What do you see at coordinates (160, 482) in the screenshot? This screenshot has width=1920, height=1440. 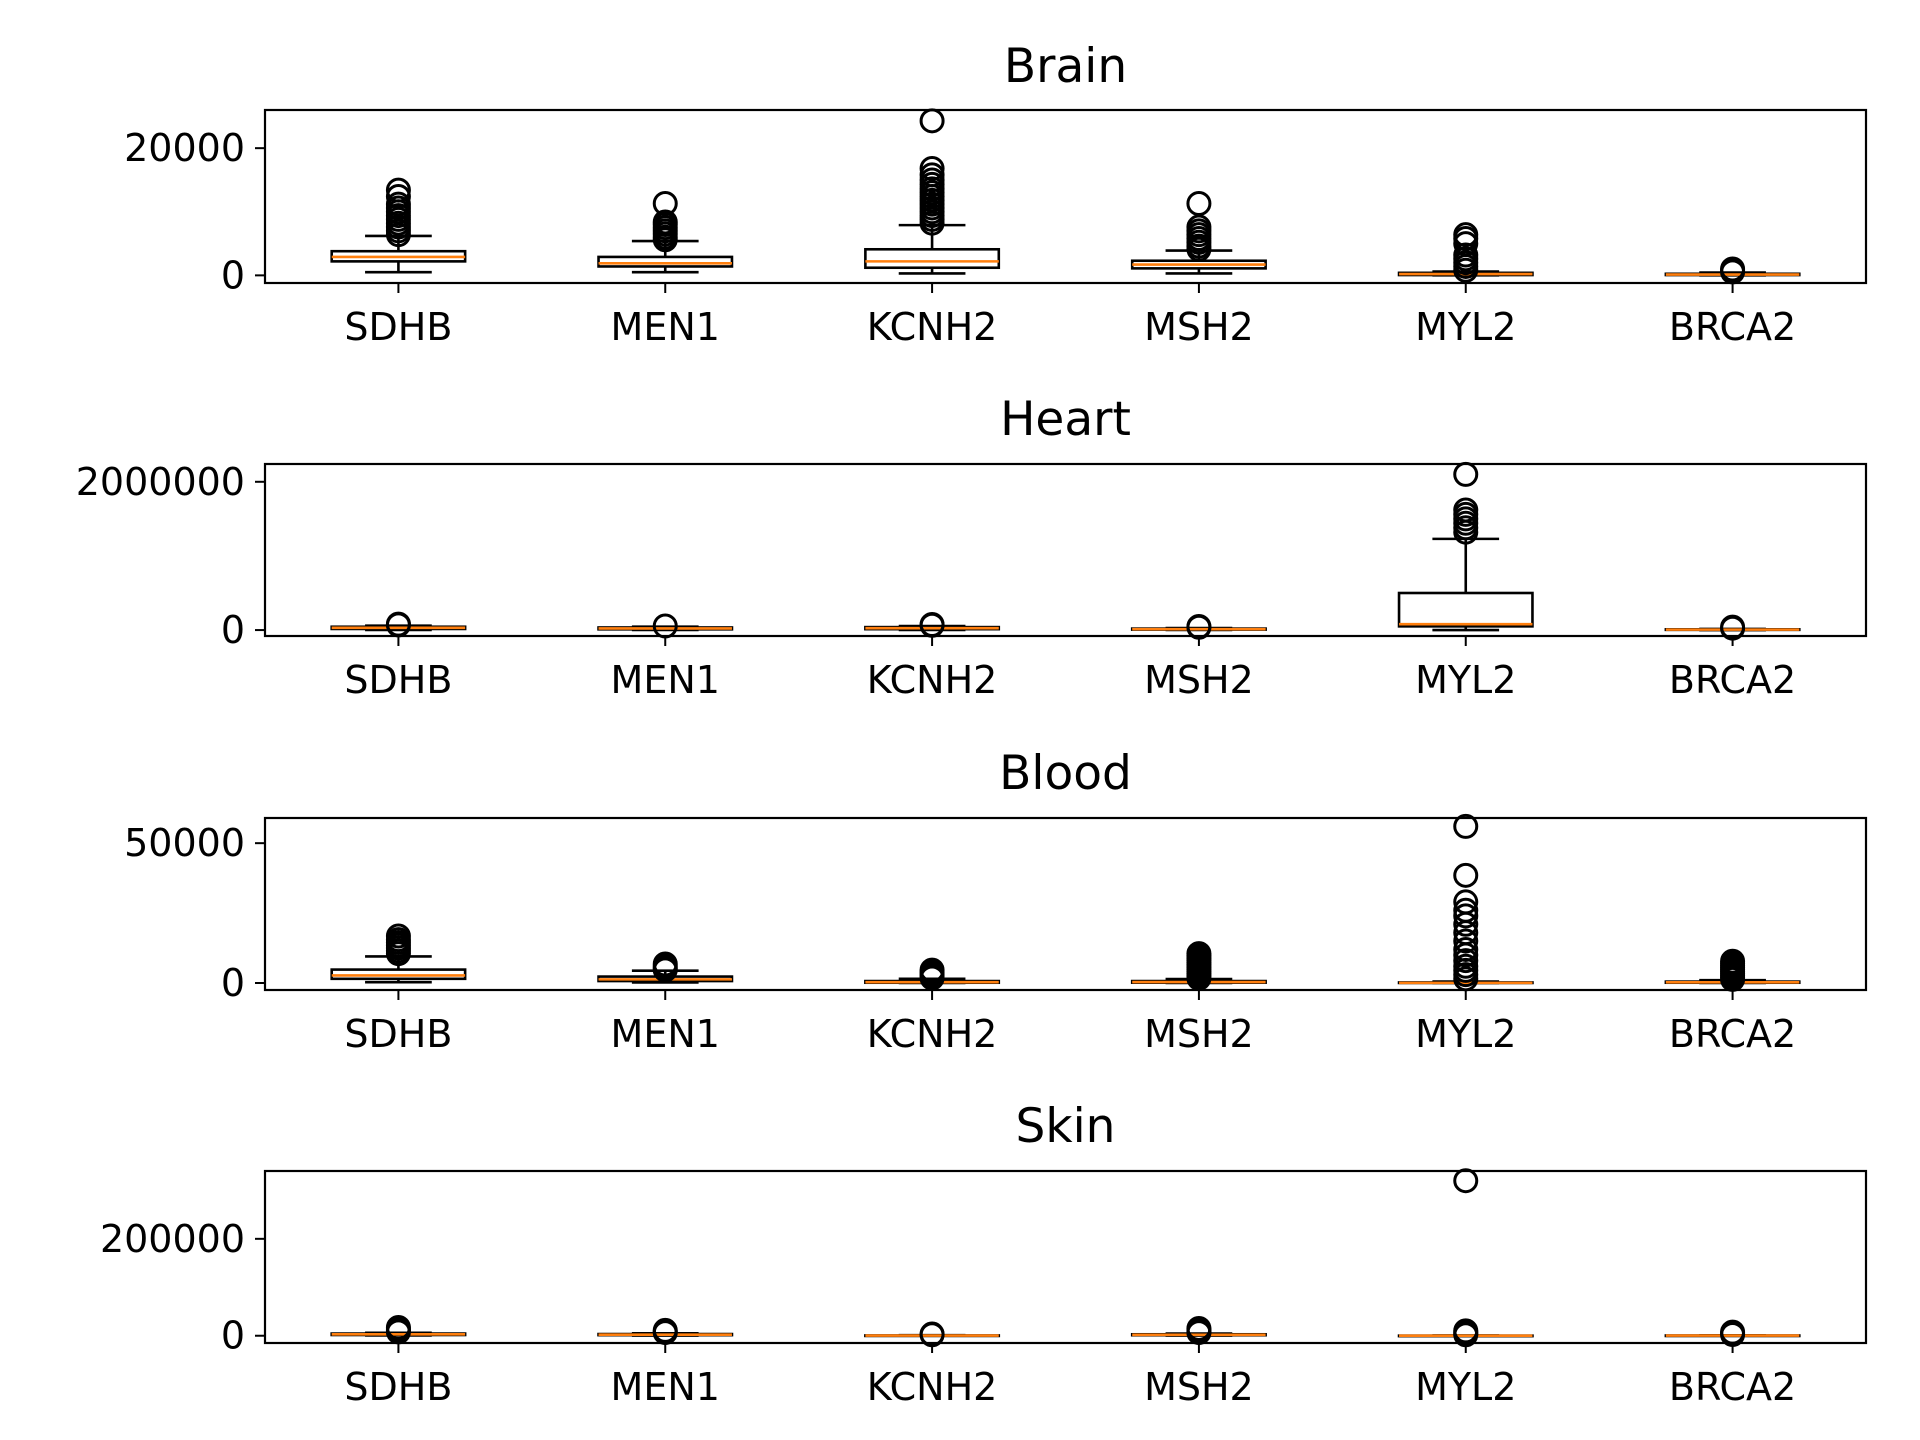 I see `y-tick-label: 2000000` at bounding box center [160, 482].